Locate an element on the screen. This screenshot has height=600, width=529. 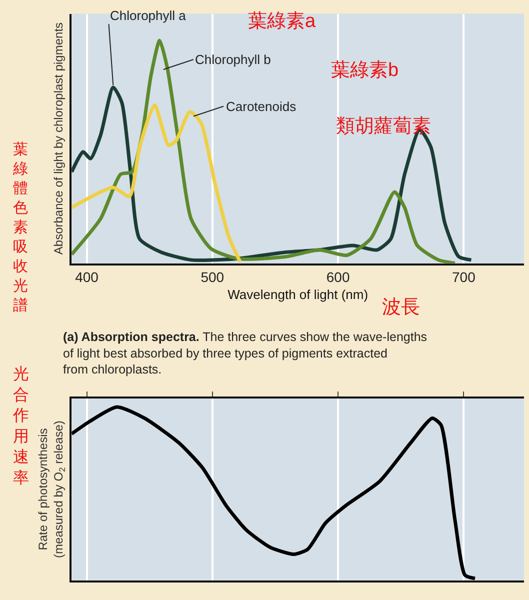
text: 波長 is located at coordinates (401, 307).